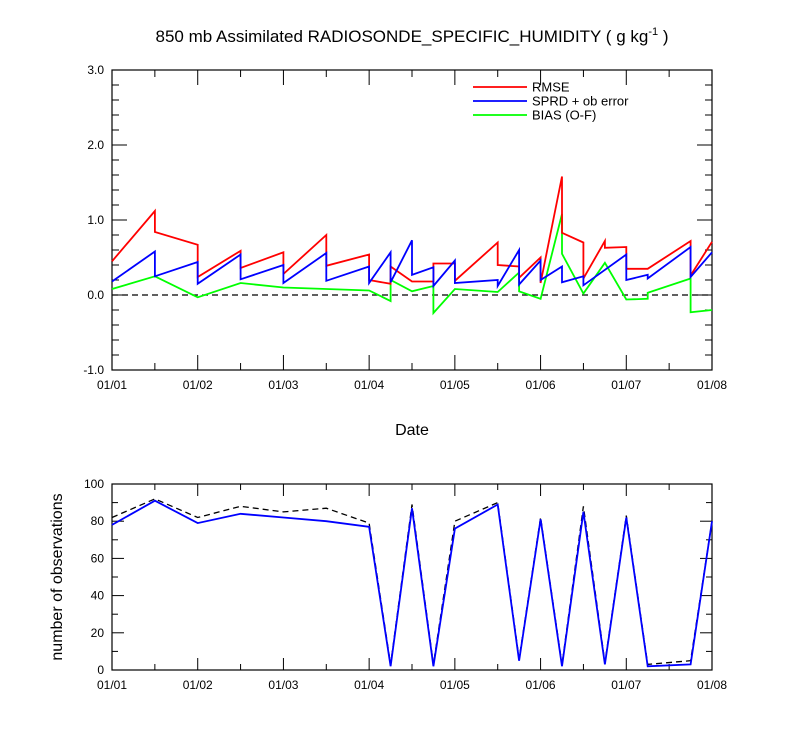 The height and width of the screenshot is (750, 800). I want to click on y-tick-label: 0, so click(100, 670).